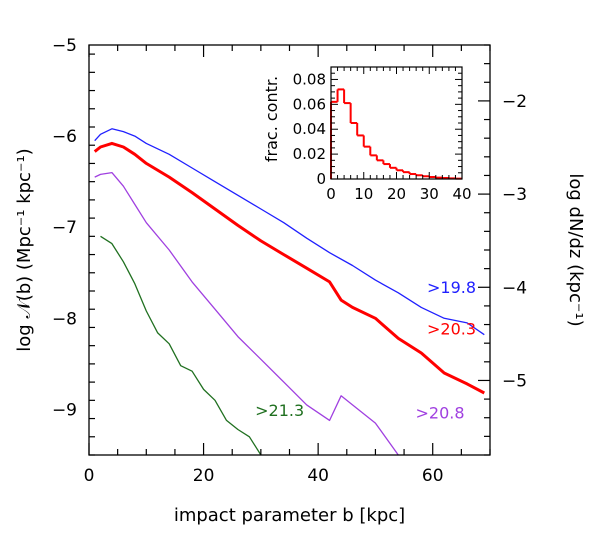 The width and height of the screenshot is (598, 547). What do you see at coordinates (514, 381) in the screenshot?
I see `y-right-tick-label: −5` at bounding box center [514, 381].